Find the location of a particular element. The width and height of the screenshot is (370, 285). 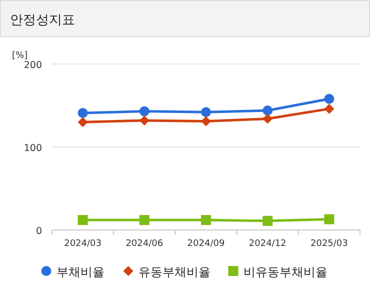

x-tick-label: 2024/12 is located at coordinates (267, 244).